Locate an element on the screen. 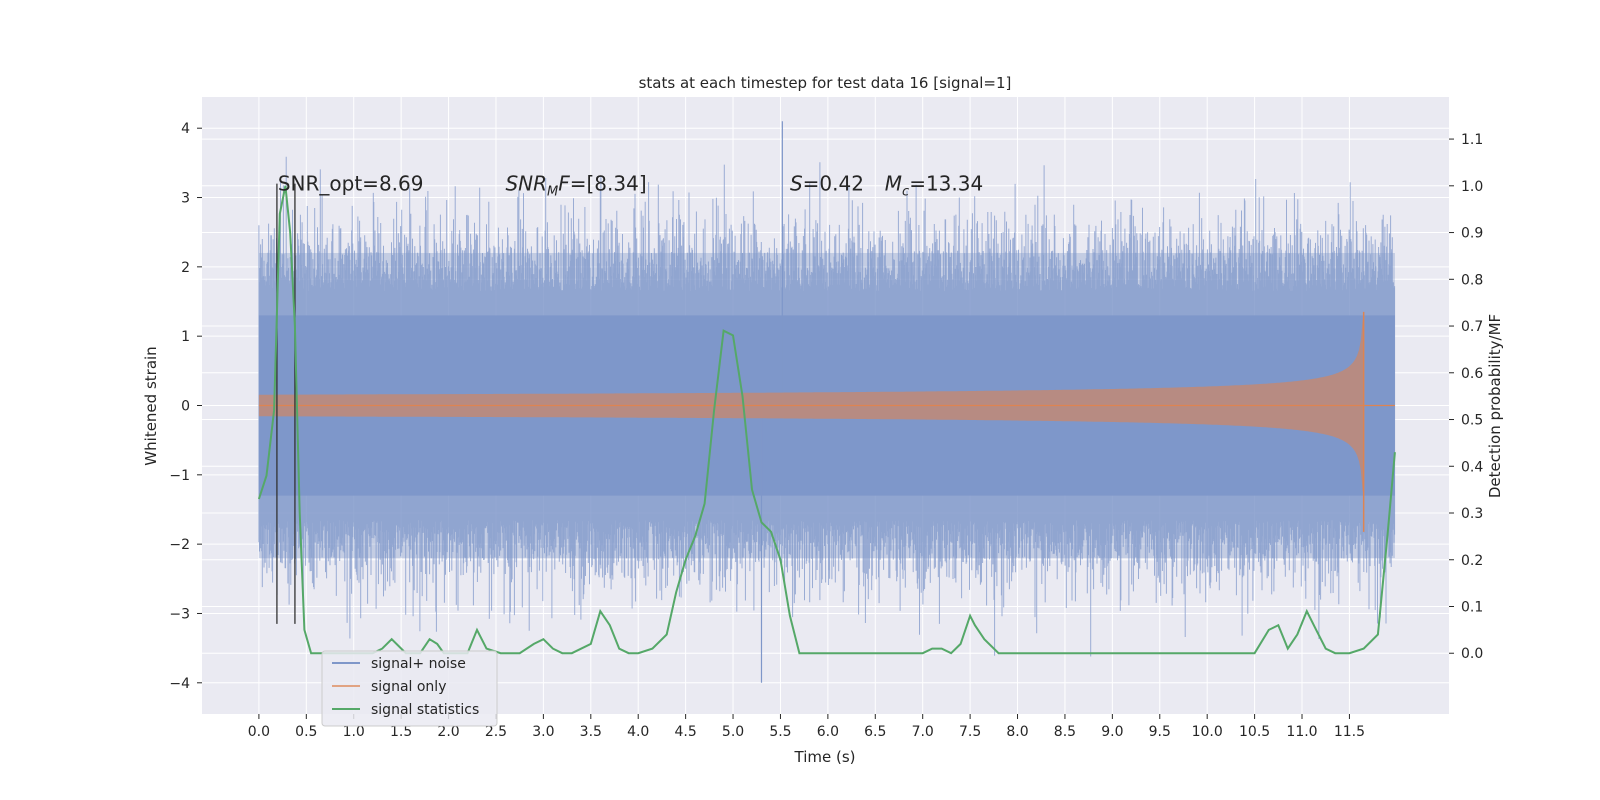 This screenshot has height=800, width=1600. y-axis-ticks: −4 −3 −2 −1 0 1 2 3 4 is located at coordinates (185, 406).